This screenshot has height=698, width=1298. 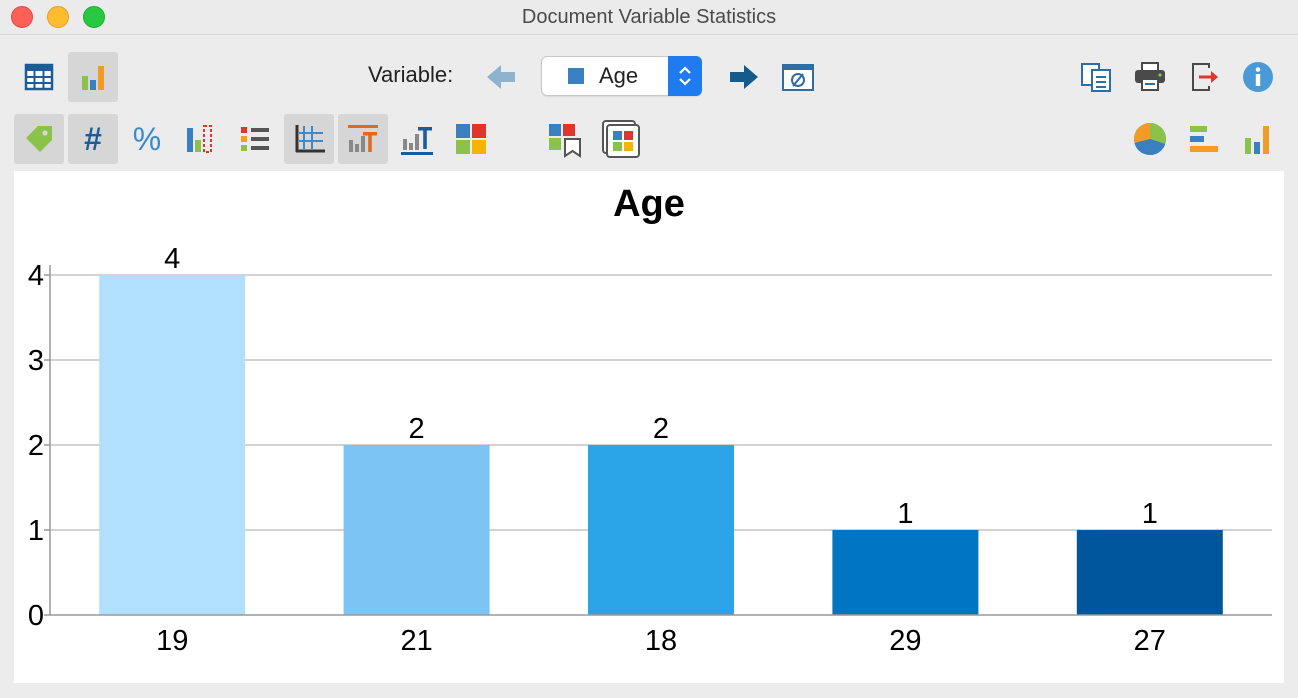 I want to click on export-icon, so click(x=1205, y=77).